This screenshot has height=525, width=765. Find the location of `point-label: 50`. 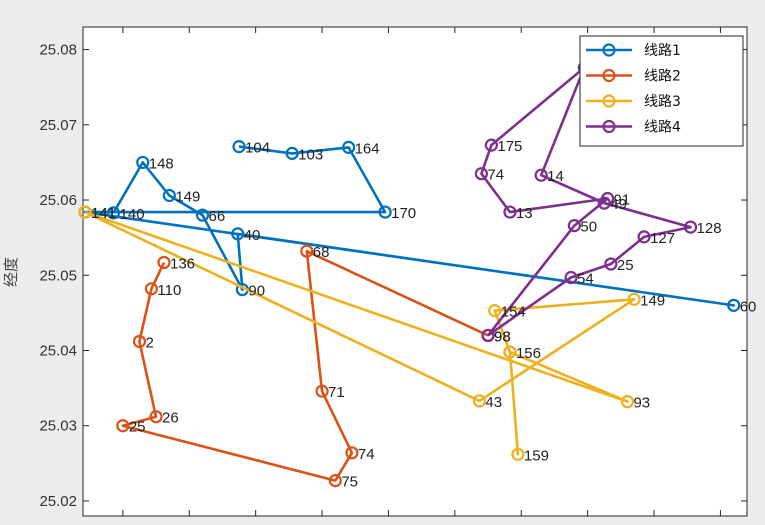

point-label: 50 is located at coordinates (588, 227).